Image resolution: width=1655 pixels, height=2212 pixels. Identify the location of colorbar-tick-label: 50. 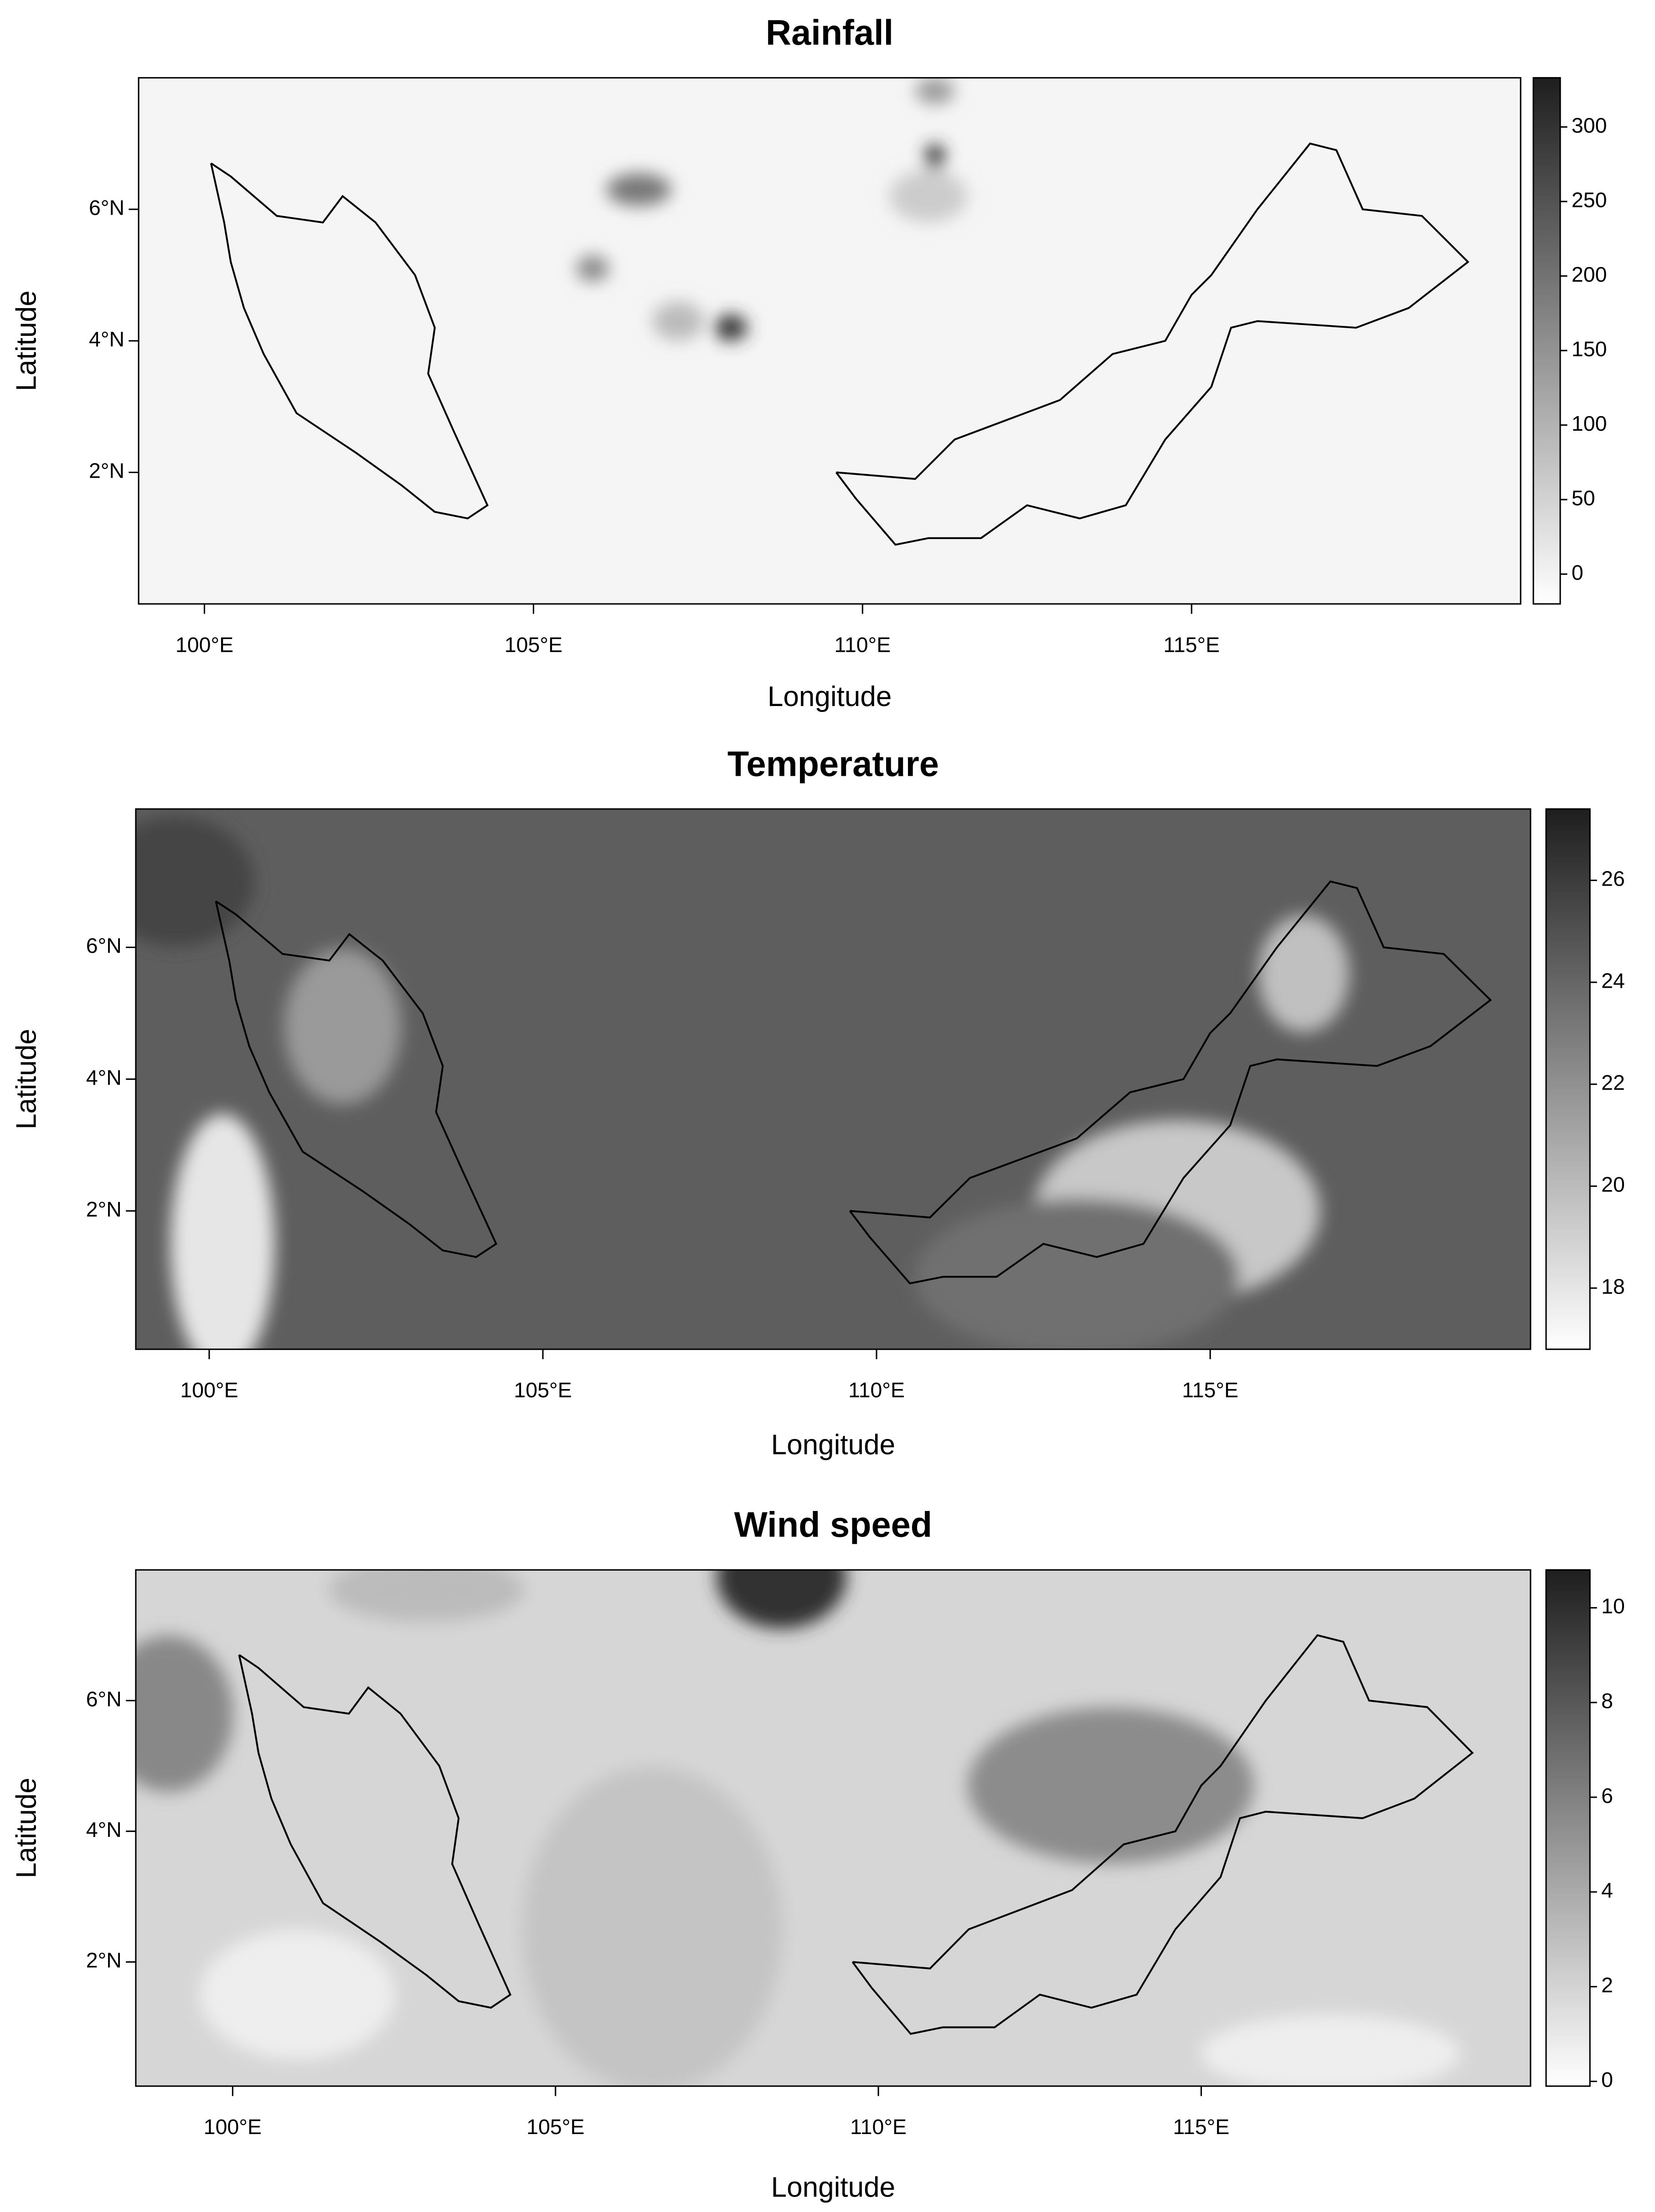
(1583, 498).